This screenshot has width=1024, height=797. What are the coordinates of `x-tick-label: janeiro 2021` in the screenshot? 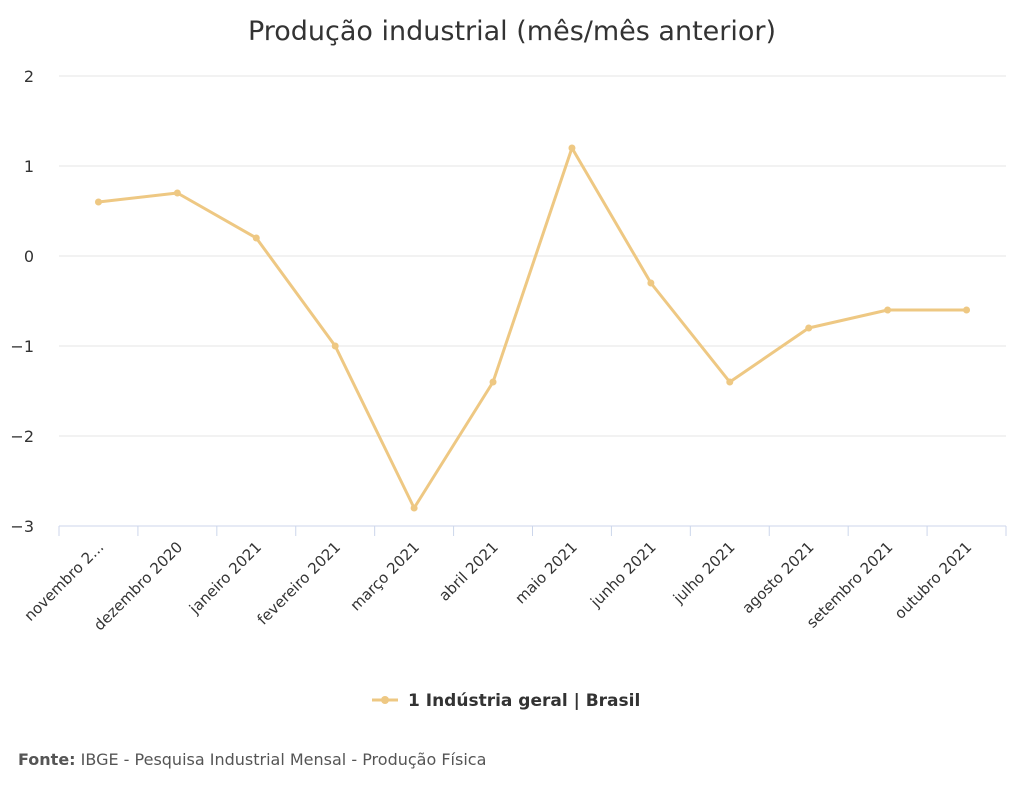 It's located at (225, 578).